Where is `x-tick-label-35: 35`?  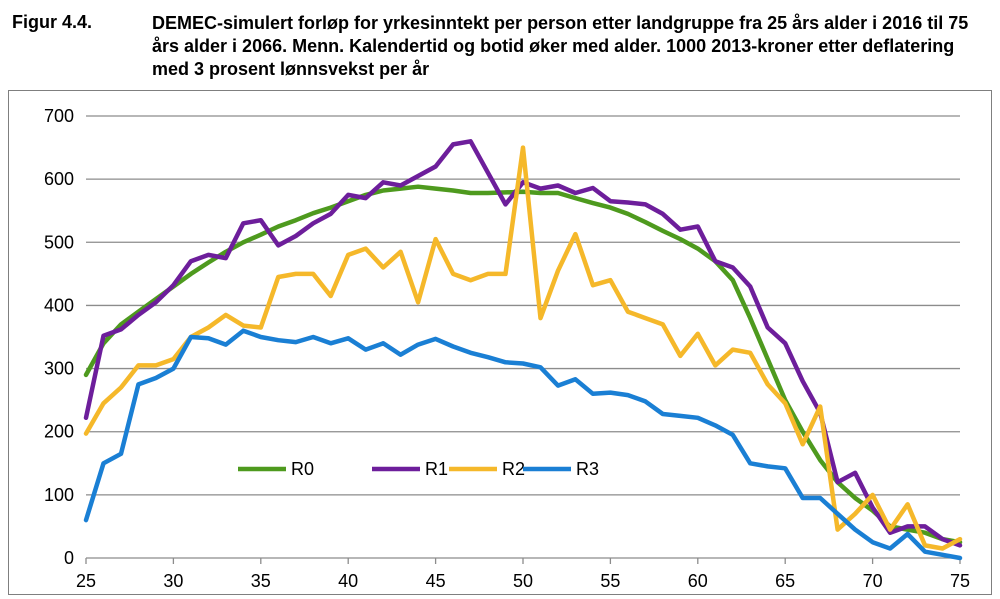 x-tick-label-35: 35 is located at coordinates (261, 581).